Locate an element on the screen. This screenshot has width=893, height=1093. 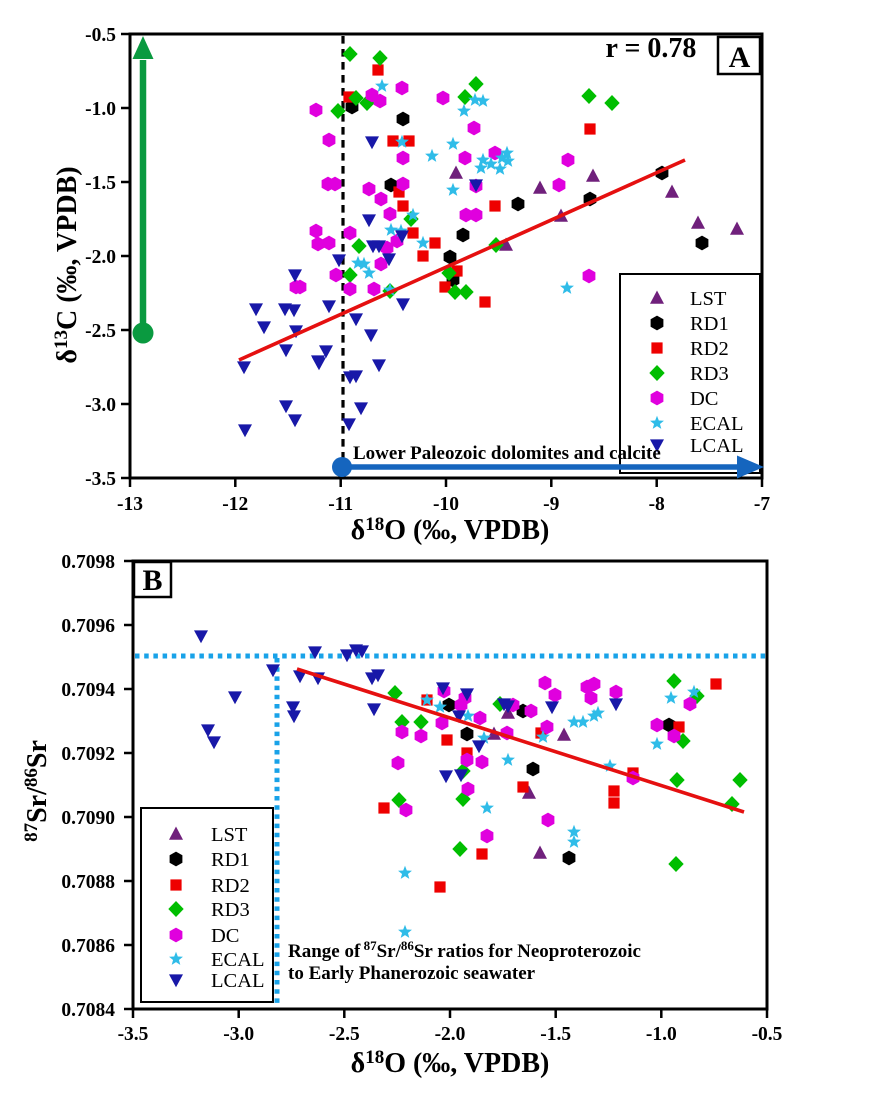
svg-text: to Early Phanerozoic seawater is located at coordinates (412, 973).